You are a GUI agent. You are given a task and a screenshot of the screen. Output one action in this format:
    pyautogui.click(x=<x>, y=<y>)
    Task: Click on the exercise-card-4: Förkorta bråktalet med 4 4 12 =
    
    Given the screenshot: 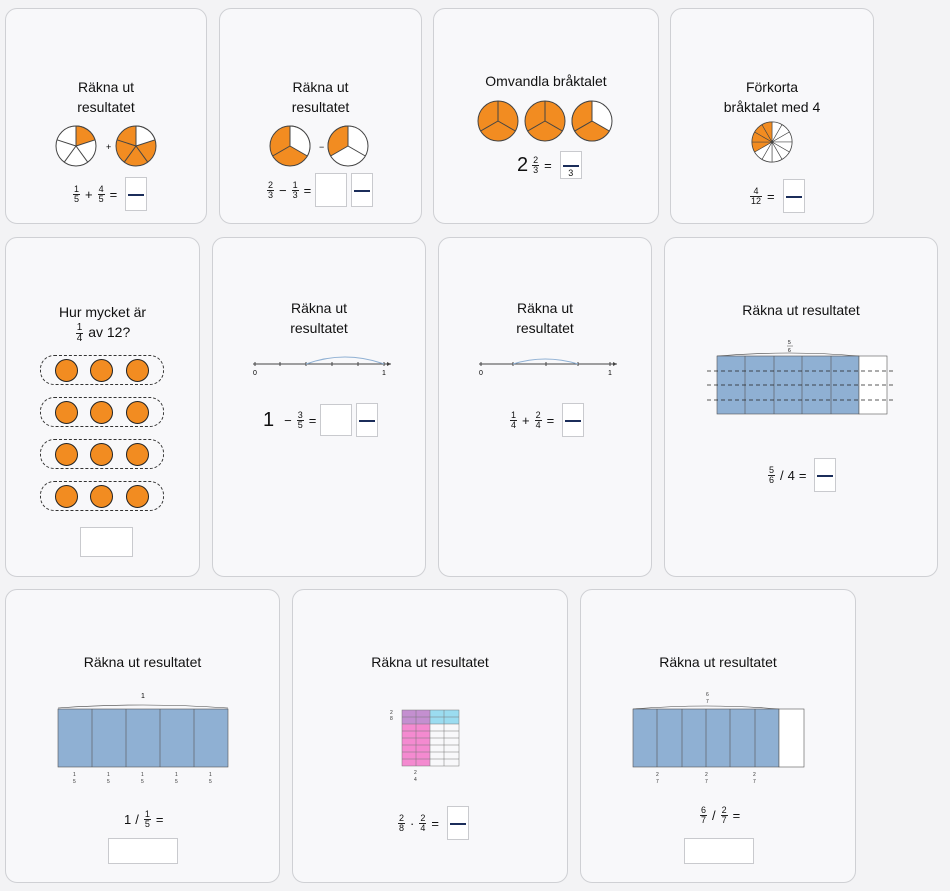 What is the action you would take?
    pyautogui.click(x=772, y=116)
    